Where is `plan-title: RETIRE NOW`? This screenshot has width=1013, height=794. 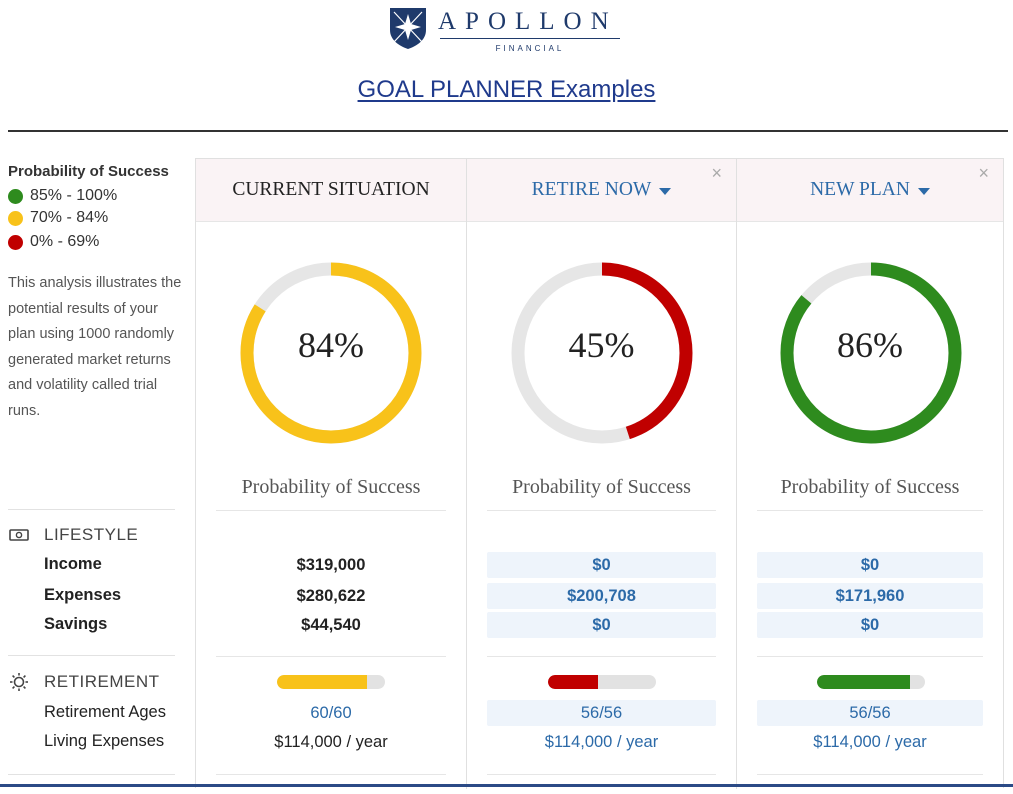
plan-title: RETIRE NOW is located at coordinates (591, 189).